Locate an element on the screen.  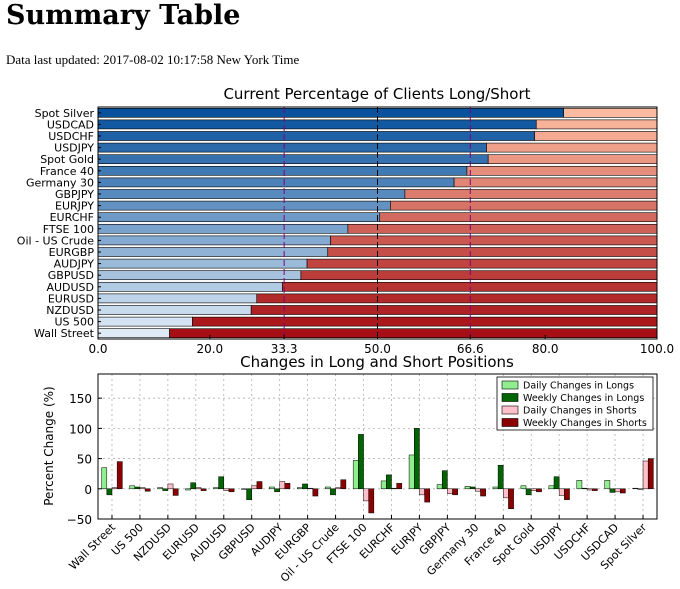
category-label: NZDUSD is located at coordinates (70, 310).